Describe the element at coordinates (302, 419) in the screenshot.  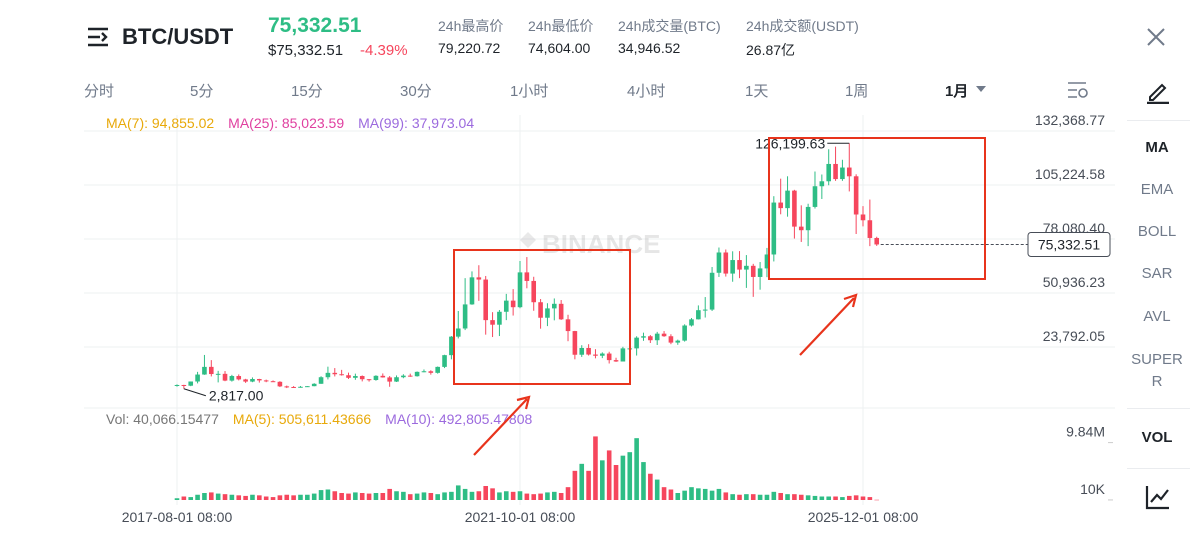
I see `vol-legend: MA(5): 505,611.43666` at that location.